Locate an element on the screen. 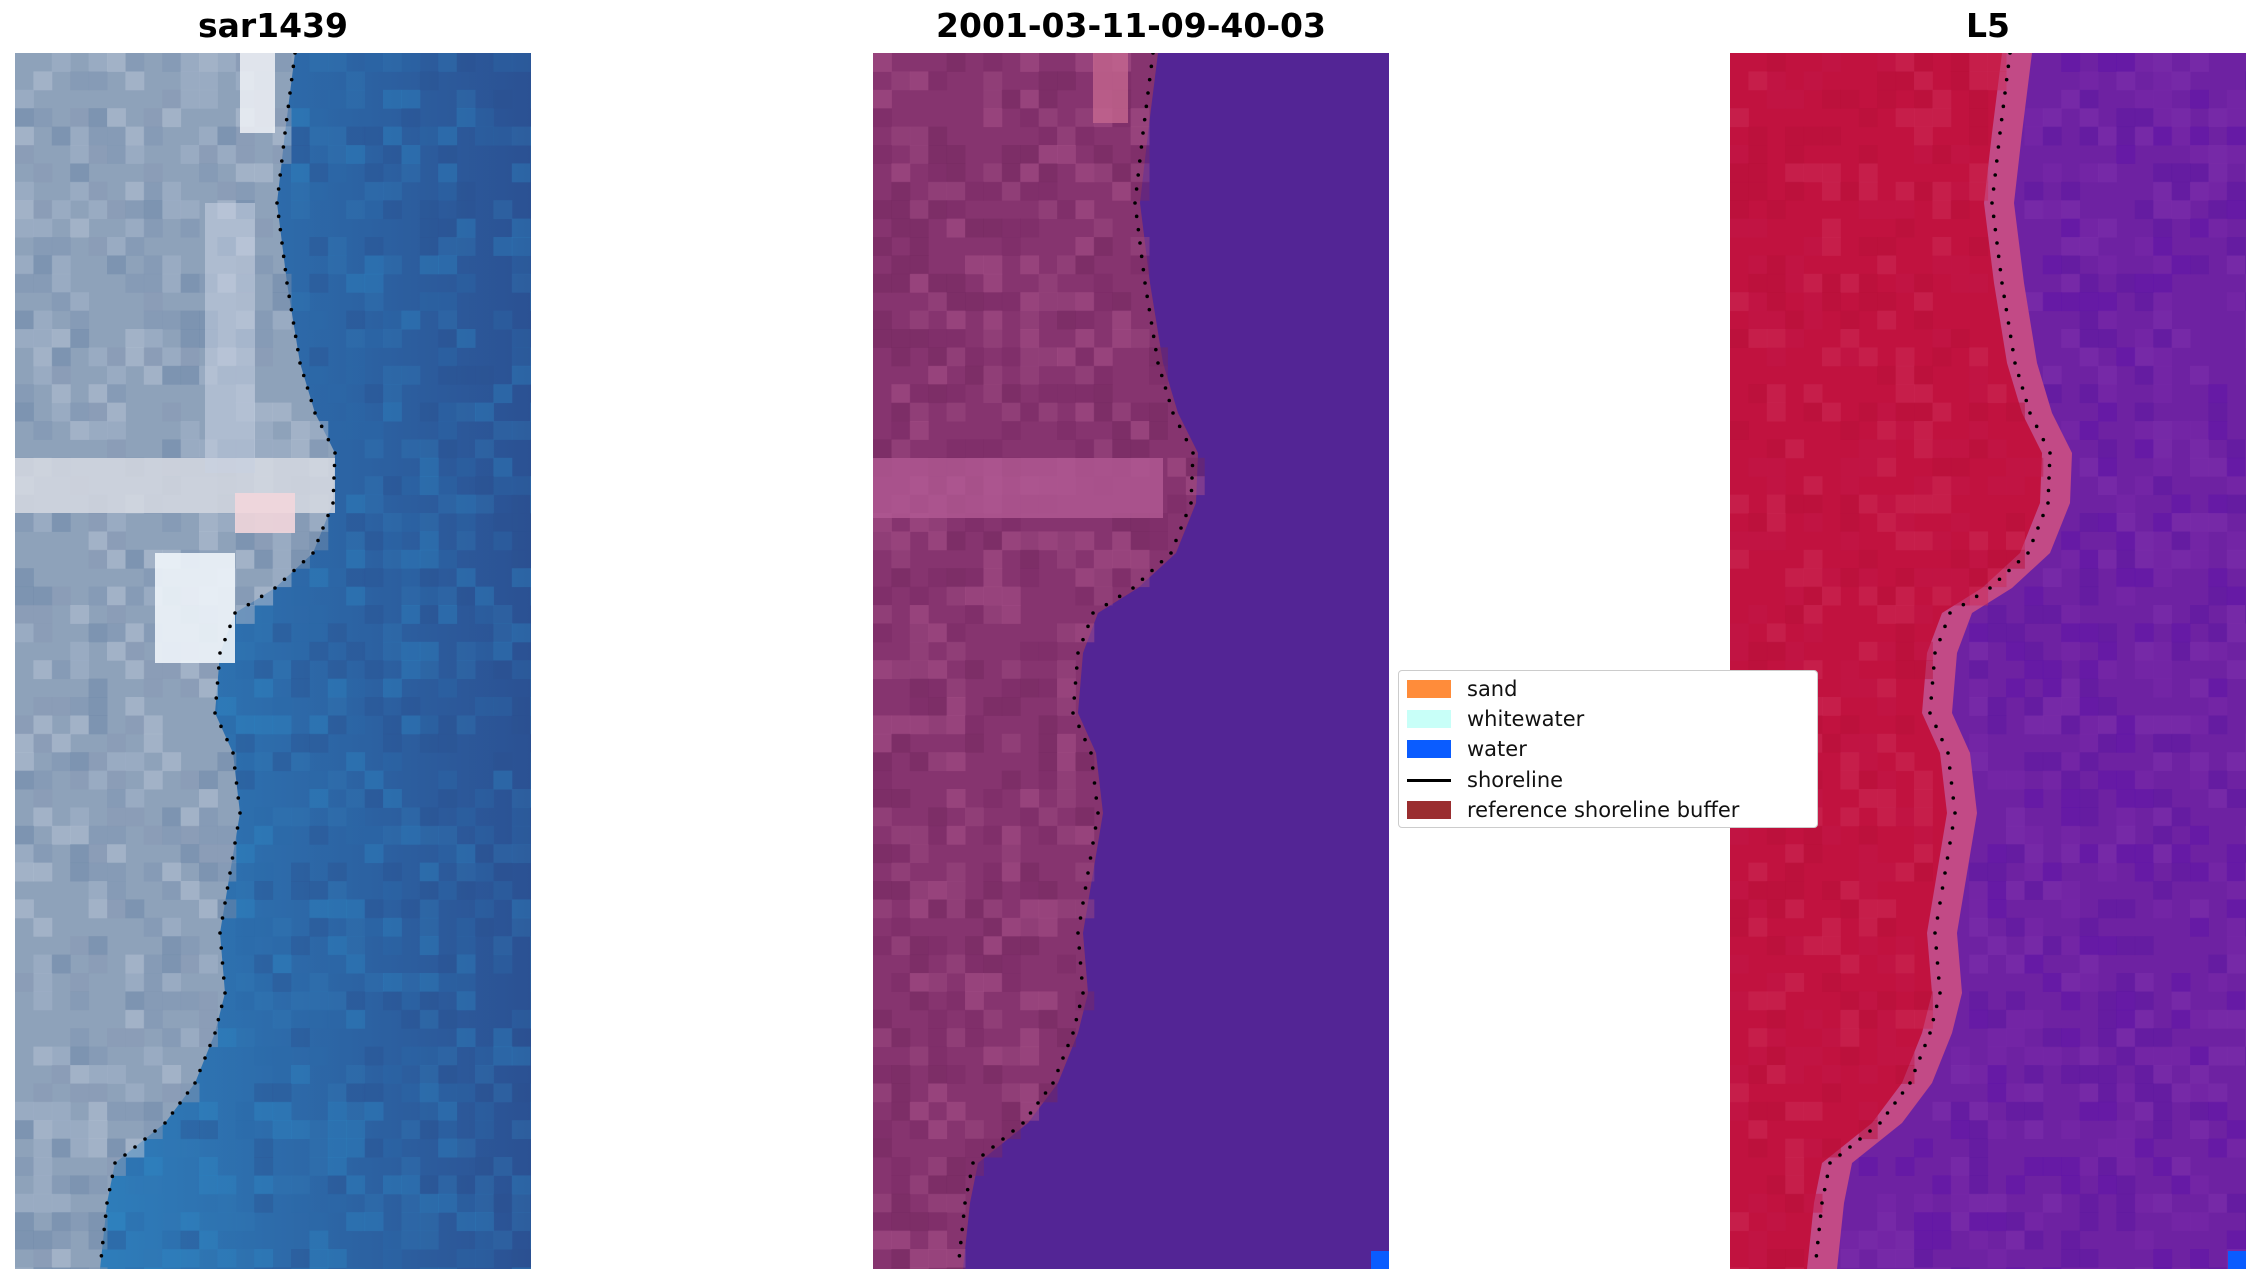 This screenshot has width=2260, height=1283. legend-item-water: water is located at coordinates (1467, 749).